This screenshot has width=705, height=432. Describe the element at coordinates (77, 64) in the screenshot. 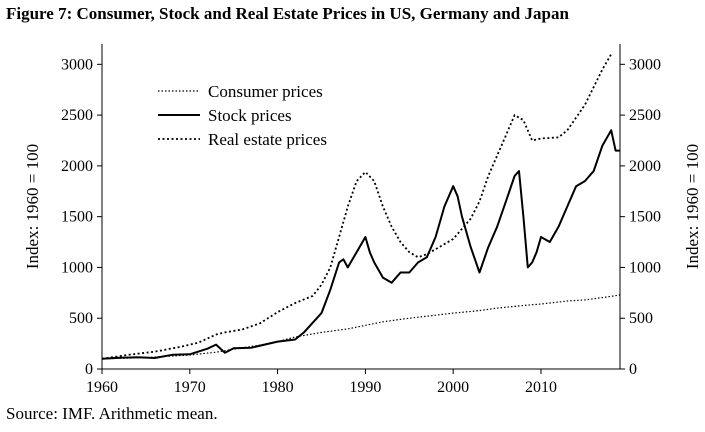

I see `y-tick-label-left: 3000` at that location.